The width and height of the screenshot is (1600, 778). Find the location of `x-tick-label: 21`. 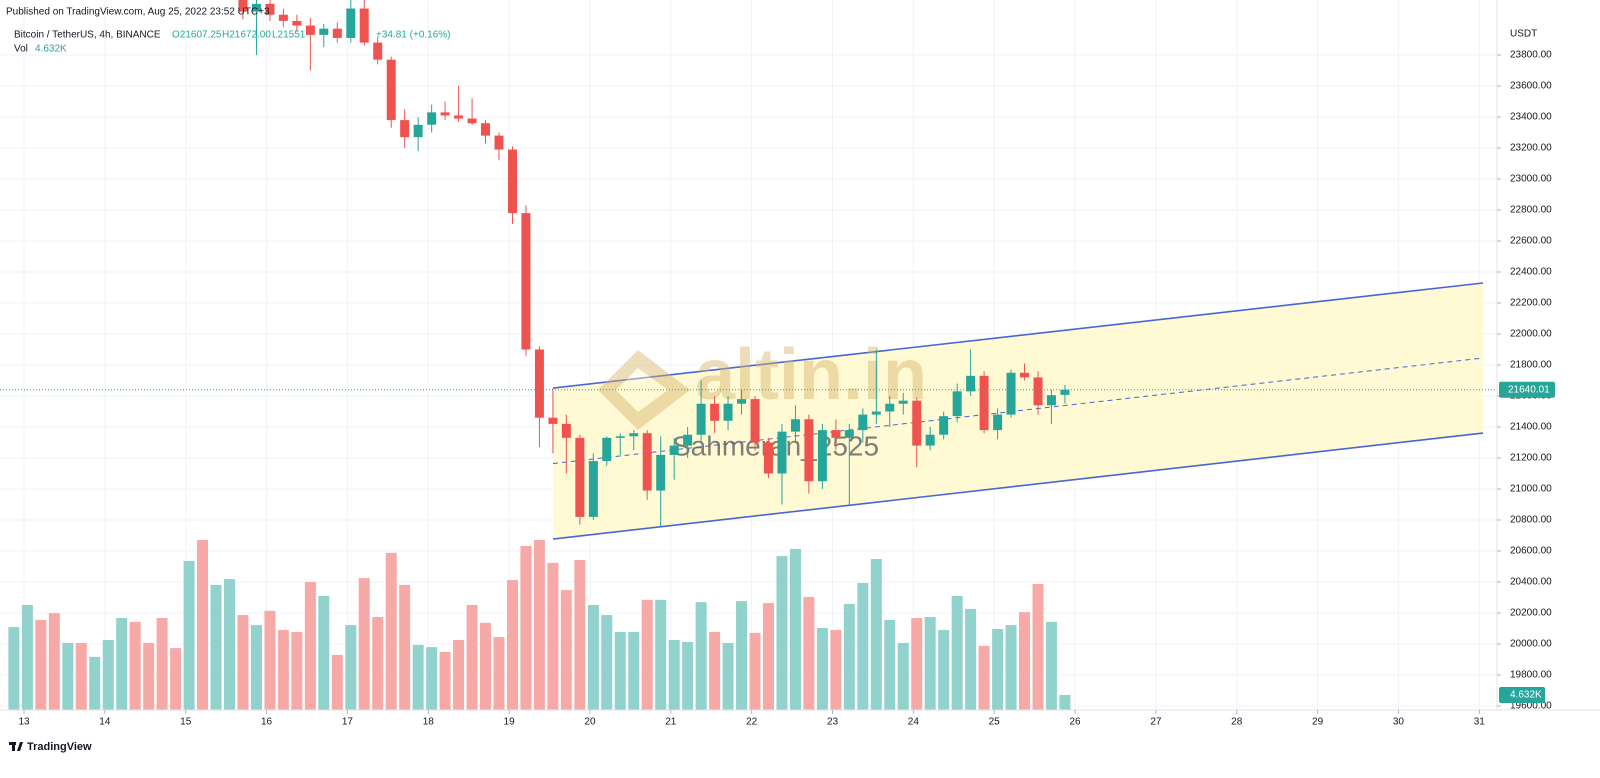

x-tick-label: 21 is located at coordinates (671, 722).